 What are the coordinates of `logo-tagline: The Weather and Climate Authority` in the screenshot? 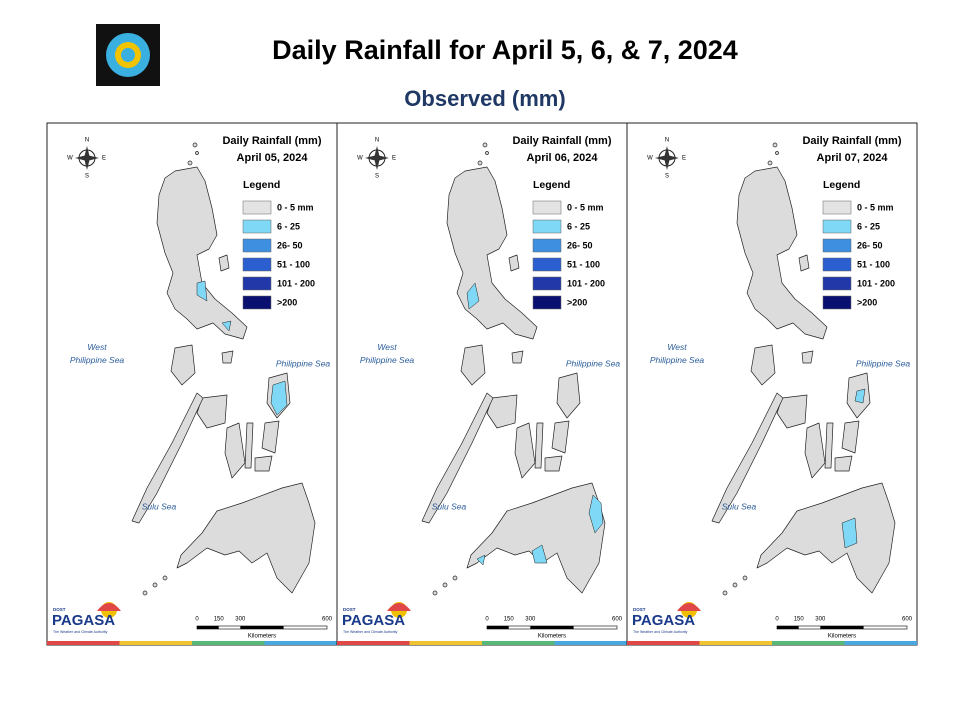 It's located at (80, 632).